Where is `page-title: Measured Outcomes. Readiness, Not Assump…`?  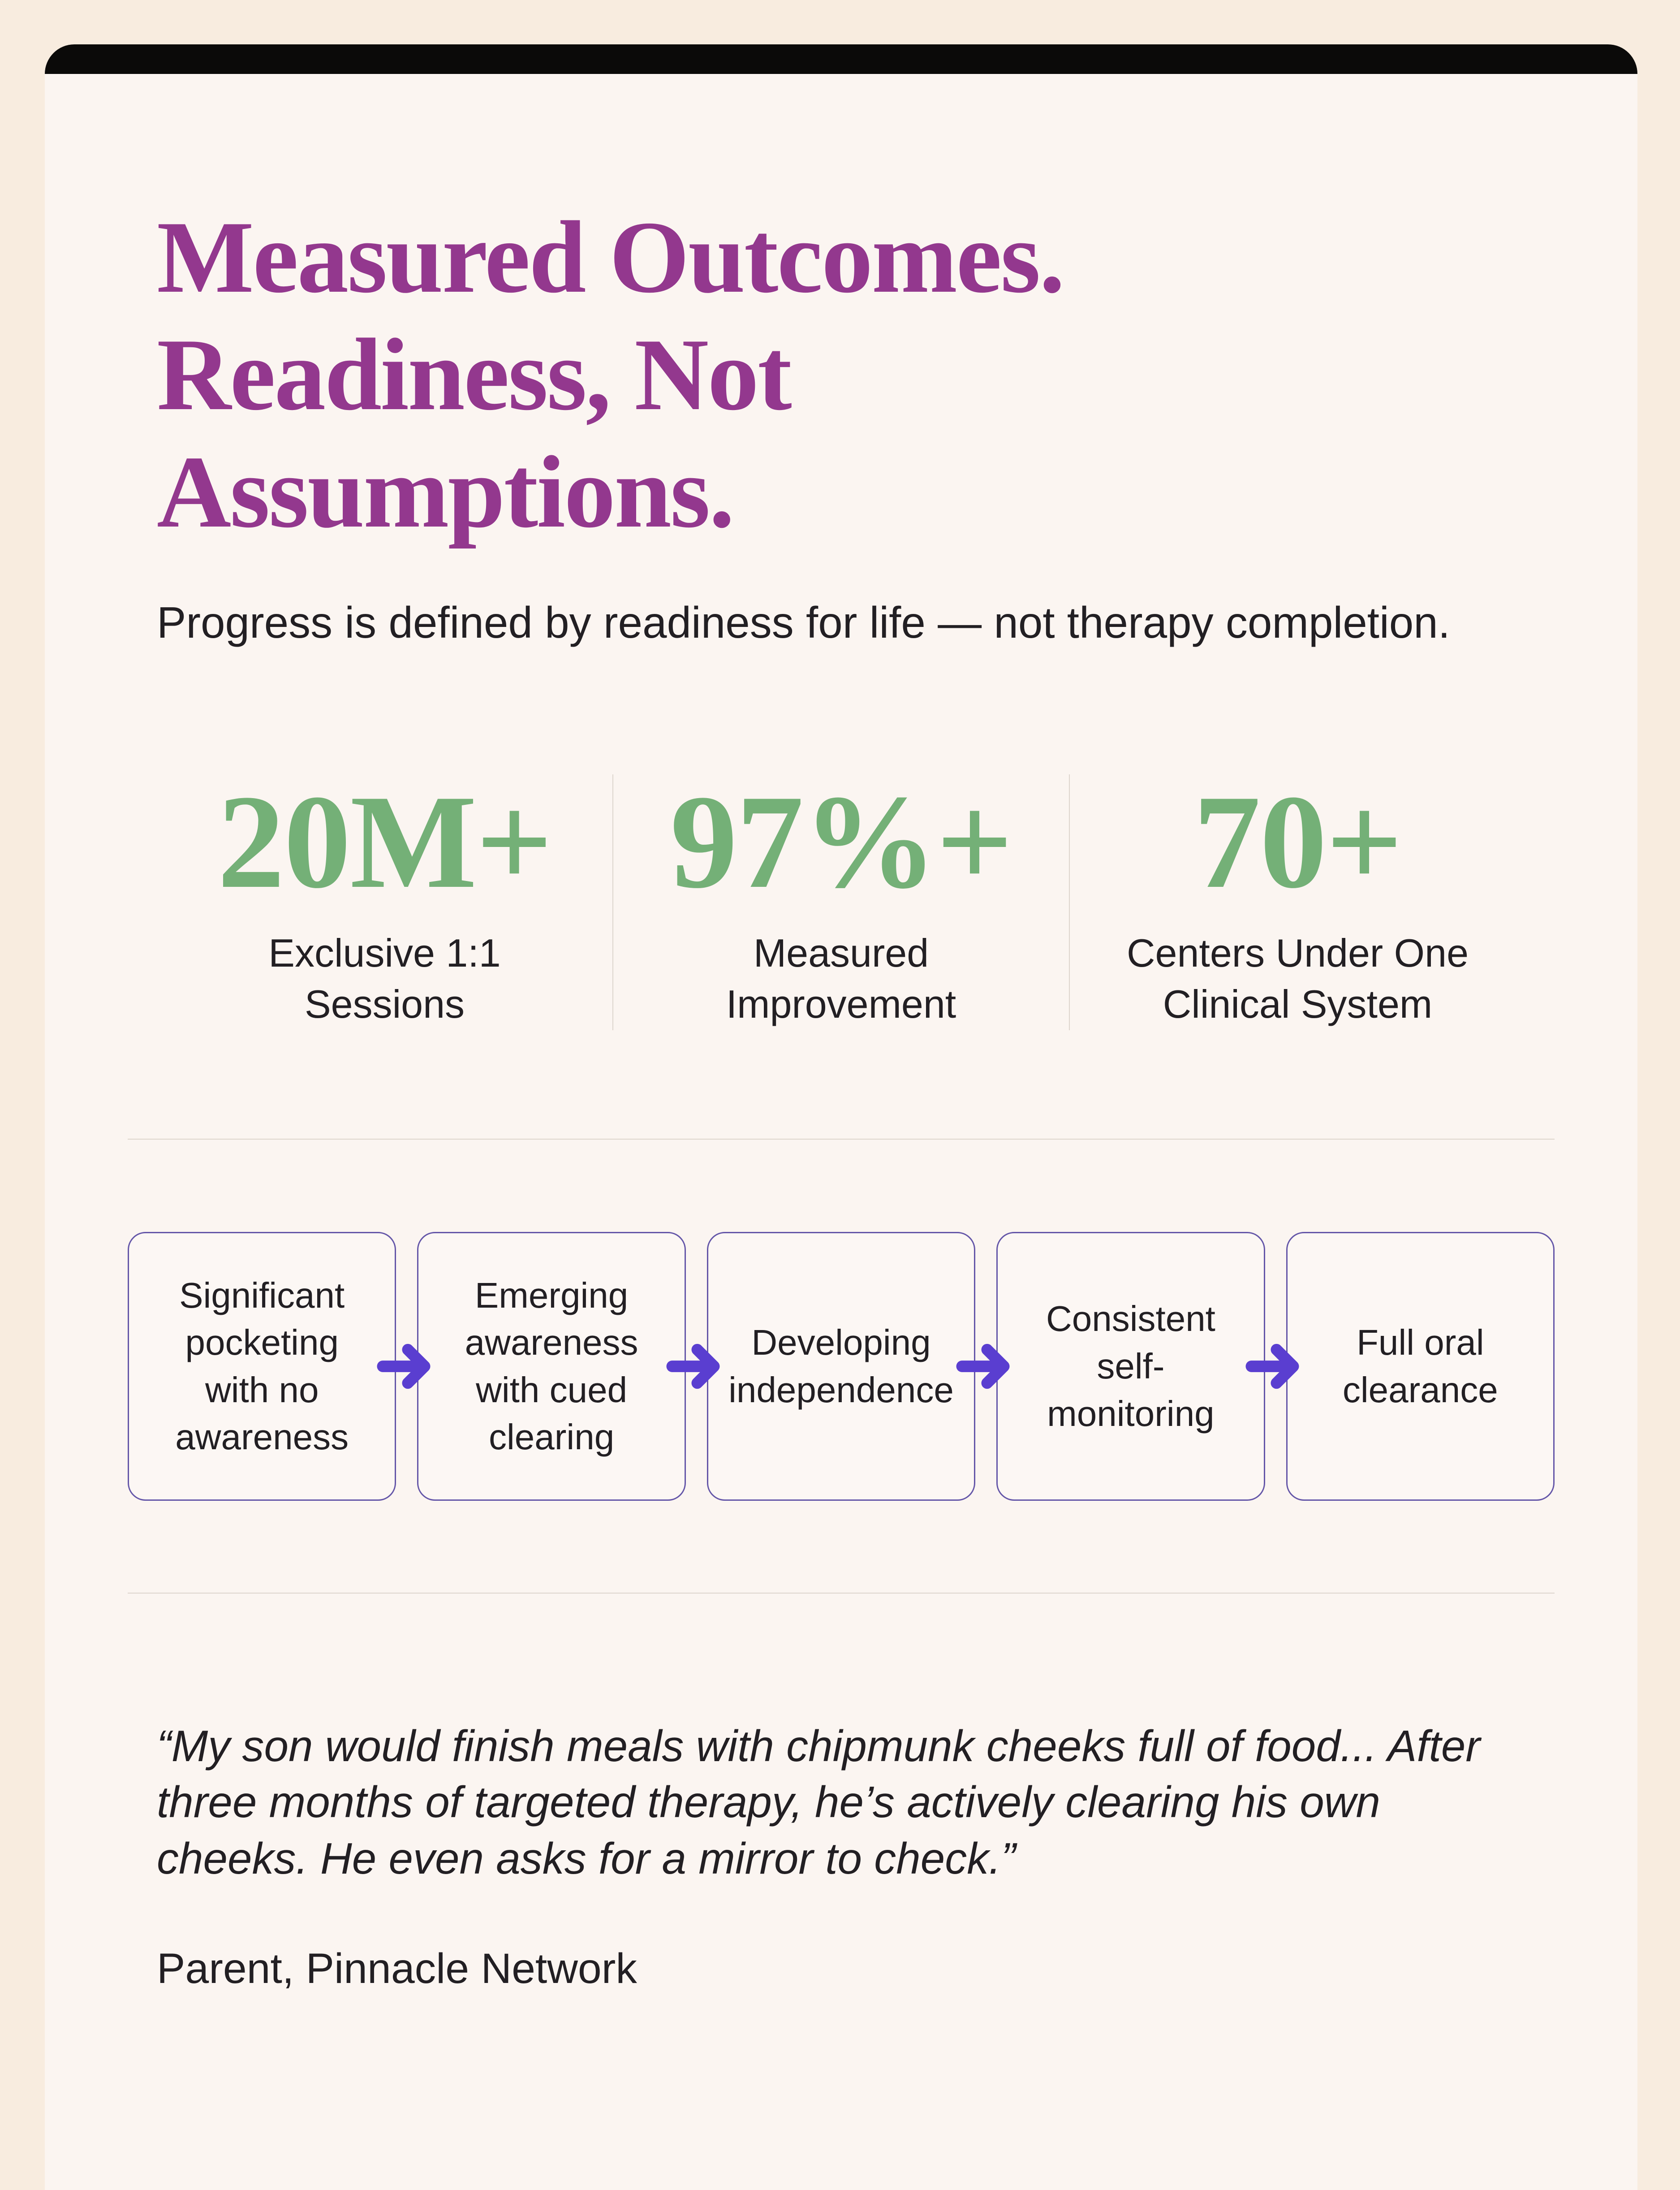 page-title: Measured Outcomes. Readiness, Not Assump… is located at coordinates (611, 374).